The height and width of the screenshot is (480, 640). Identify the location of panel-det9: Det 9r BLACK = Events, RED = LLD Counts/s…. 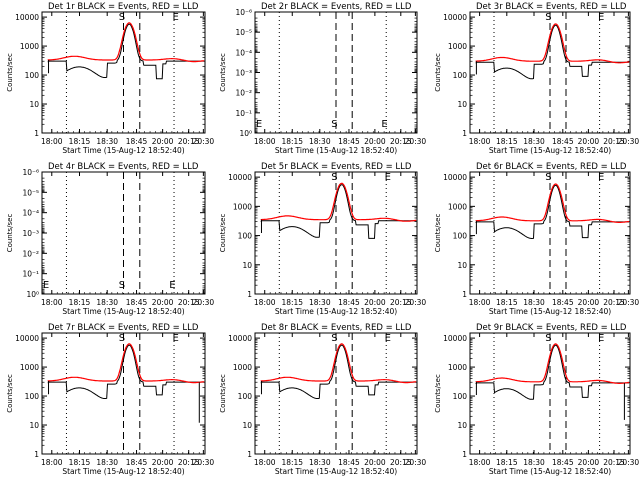
(536, 399).